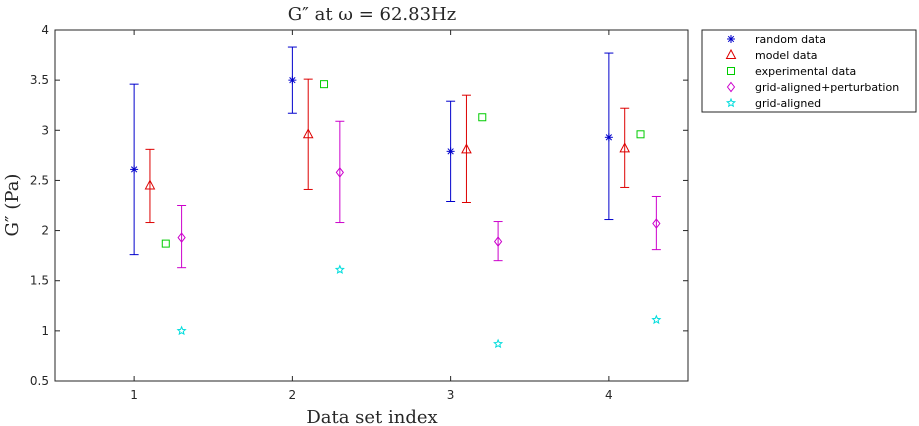 This screenshot has width=919, height=426. Describe the element at coordinates (609, 395) in the screenshot. I see `x-tick-label: 4` at that location.